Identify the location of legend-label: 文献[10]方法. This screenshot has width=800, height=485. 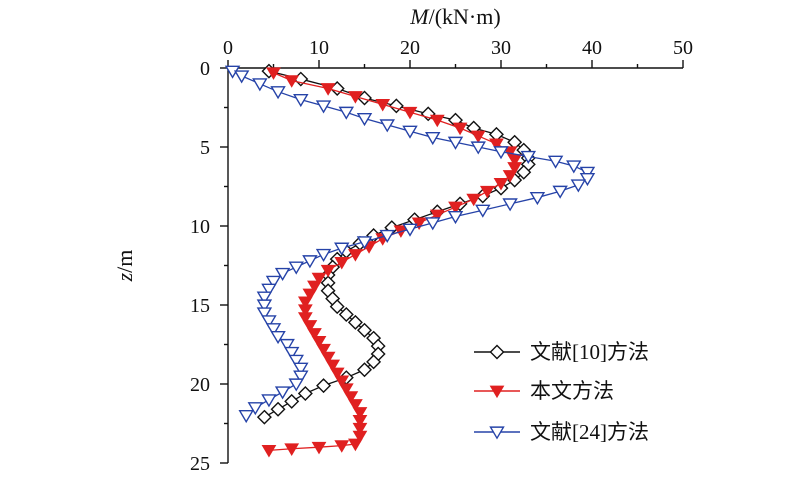
(589, 352).